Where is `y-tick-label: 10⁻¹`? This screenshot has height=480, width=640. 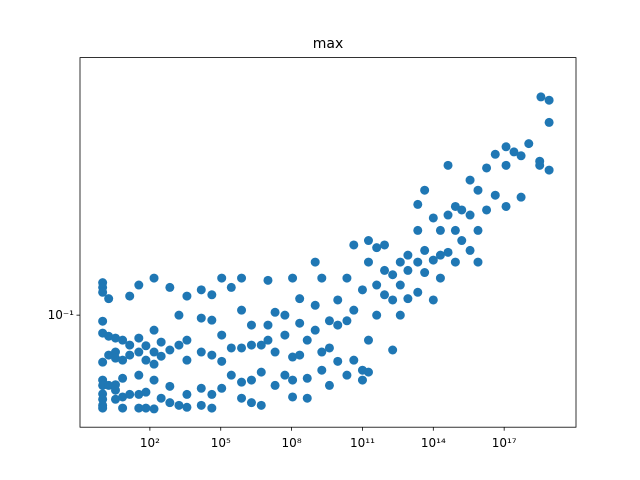 y-tick-label: 10⁻¹ is located at coordinates (61, 315).